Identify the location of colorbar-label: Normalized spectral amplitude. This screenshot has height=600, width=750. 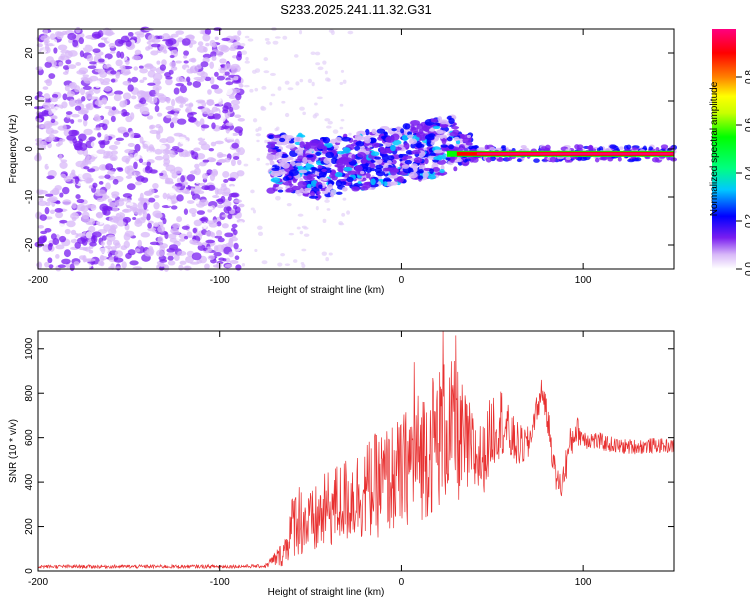
(714, 148).